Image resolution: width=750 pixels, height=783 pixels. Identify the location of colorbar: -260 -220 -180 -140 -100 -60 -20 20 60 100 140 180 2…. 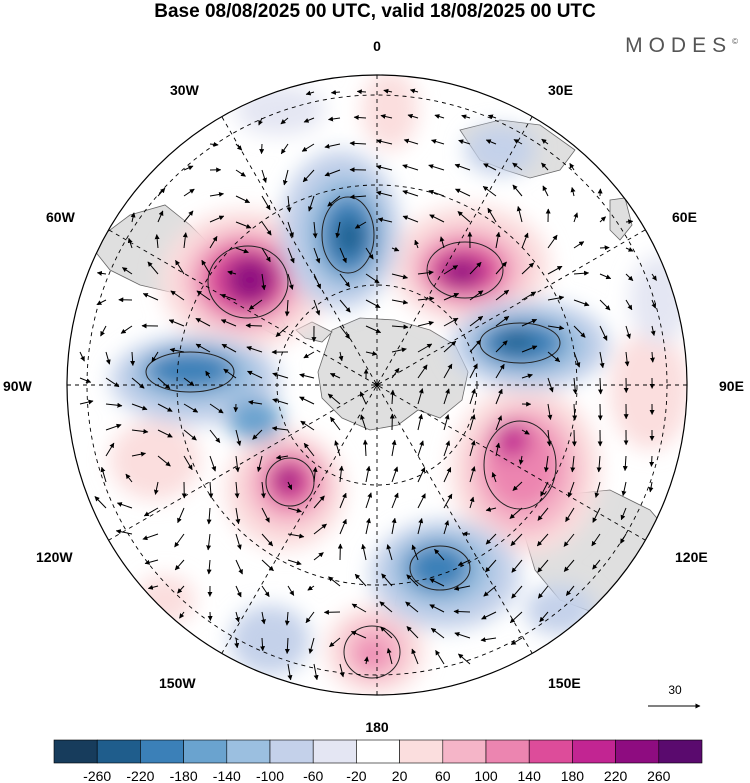
(378, 761).